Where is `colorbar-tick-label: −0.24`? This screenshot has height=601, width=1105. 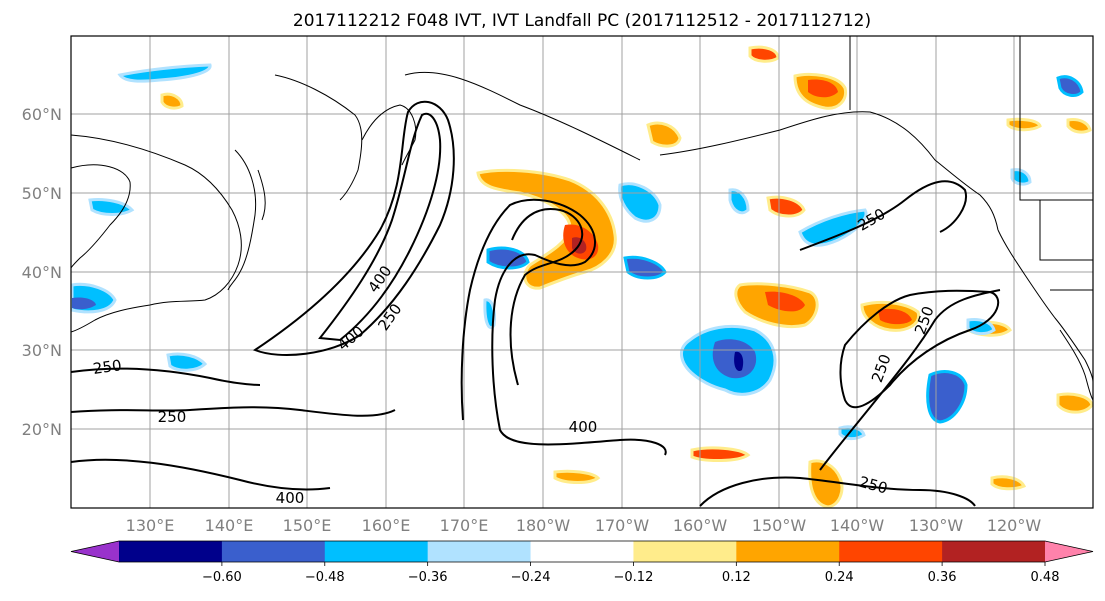
colorbar-tick-label: −0.24 is located at coordinates (531, 577).